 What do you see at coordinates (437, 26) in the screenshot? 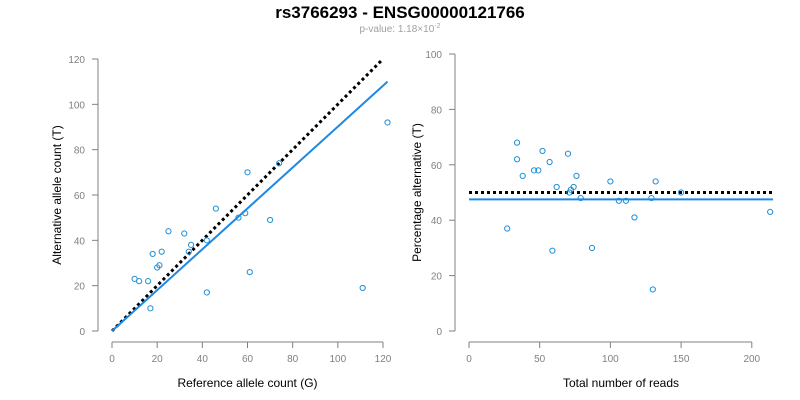
I see `p-value-exponent: -2` at bounding box center [437, 26].